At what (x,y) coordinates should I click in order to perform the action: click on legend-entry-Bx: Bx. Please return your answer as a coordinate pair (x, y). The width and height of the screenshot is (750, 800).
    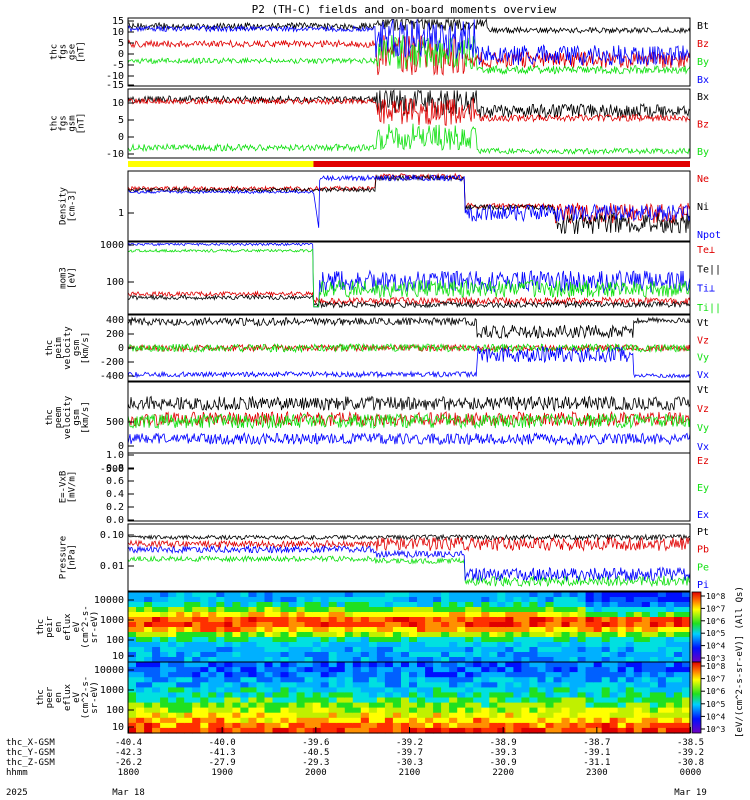
    Looking at the image, I should click on (703, 97).